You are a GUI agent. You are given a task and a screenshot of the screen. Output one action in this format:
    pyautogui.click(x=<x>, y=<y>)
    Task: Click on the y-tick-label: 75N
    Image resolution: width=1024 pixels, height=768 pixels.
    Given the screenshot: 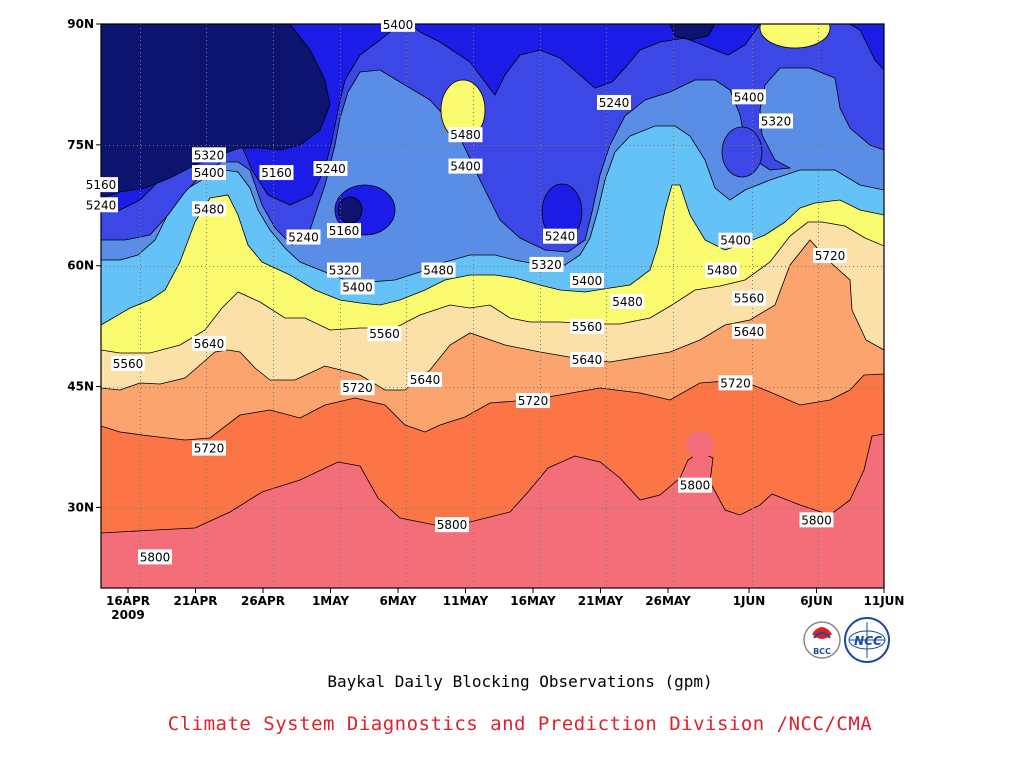 What is the action you would take?
    pyautogui.click(x=80, y=145)
    